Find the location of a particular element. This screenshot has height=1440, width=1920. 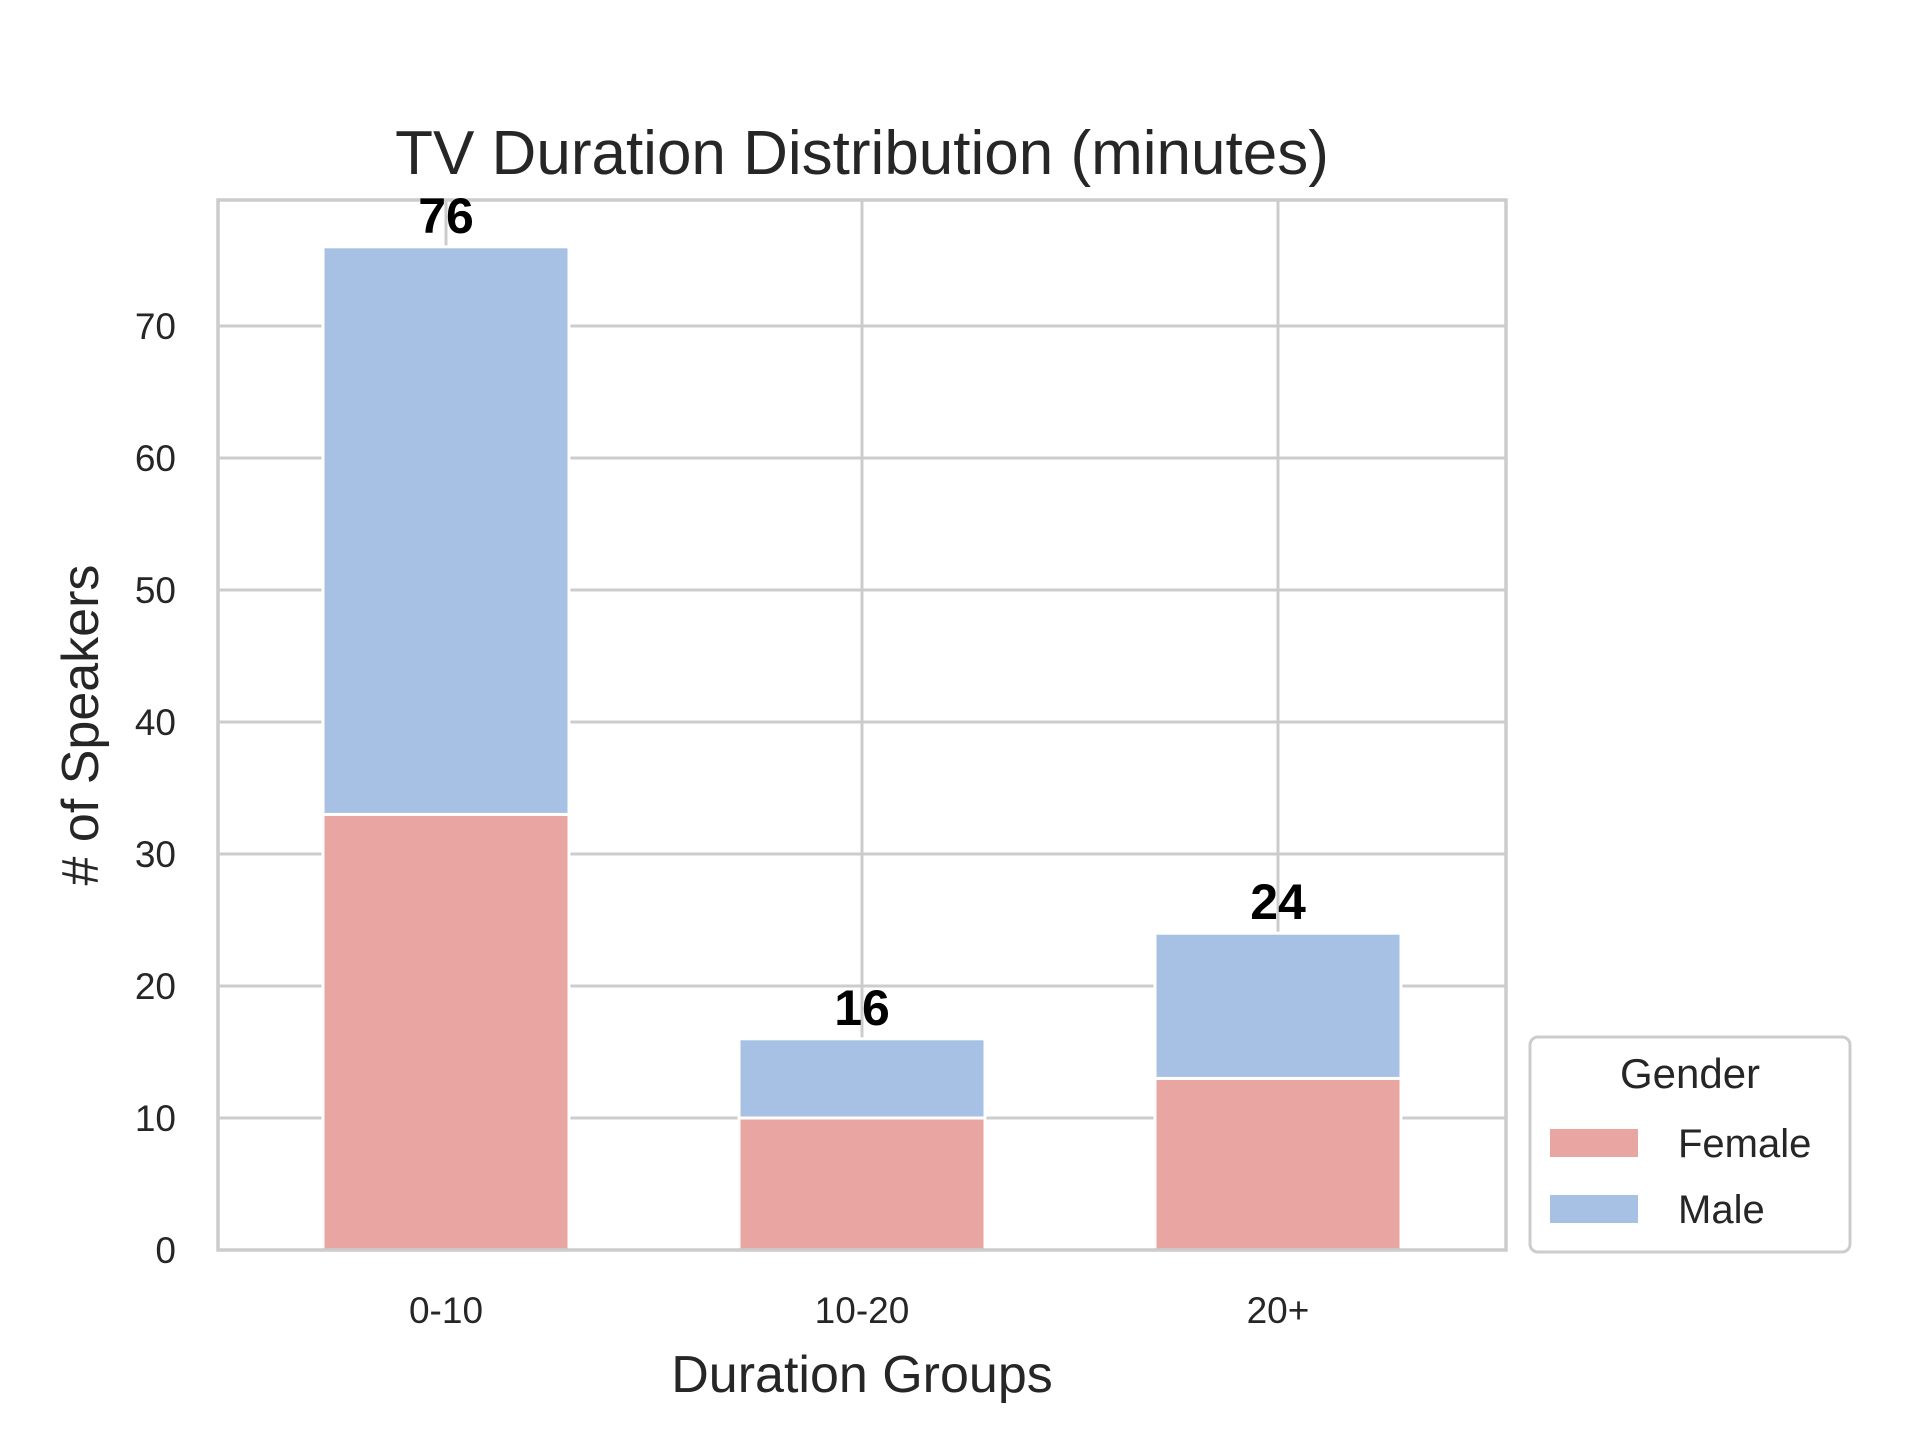

y-tick-label: 60 is located at coordinates (155, 458).